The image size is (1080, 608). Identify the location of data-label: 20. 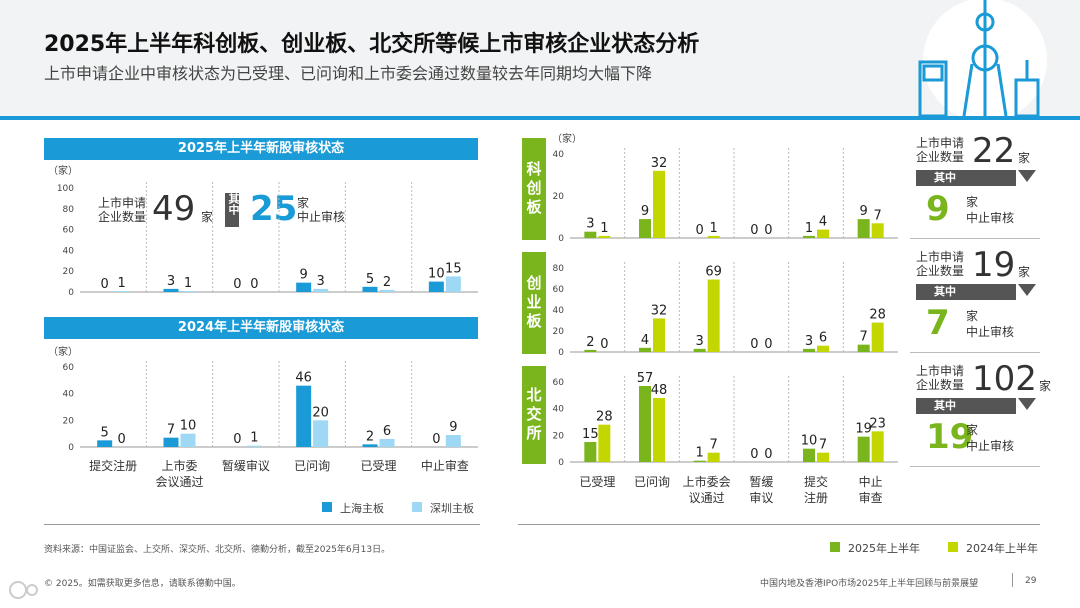
(320, 412).